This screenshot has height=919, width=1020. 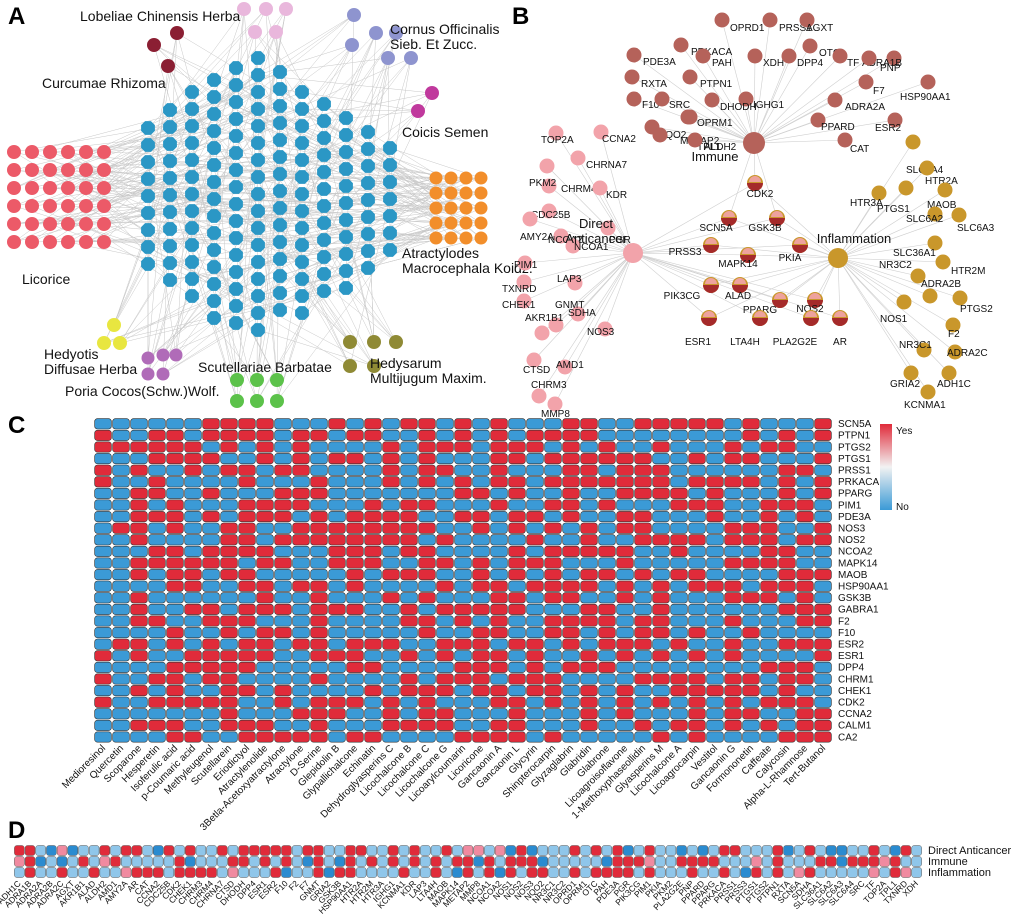 What do you see at coordinates (858, 610) in the screenshot?
I see `heatmap-c-row-label: GABRA1` at bounding box center [858, 610].